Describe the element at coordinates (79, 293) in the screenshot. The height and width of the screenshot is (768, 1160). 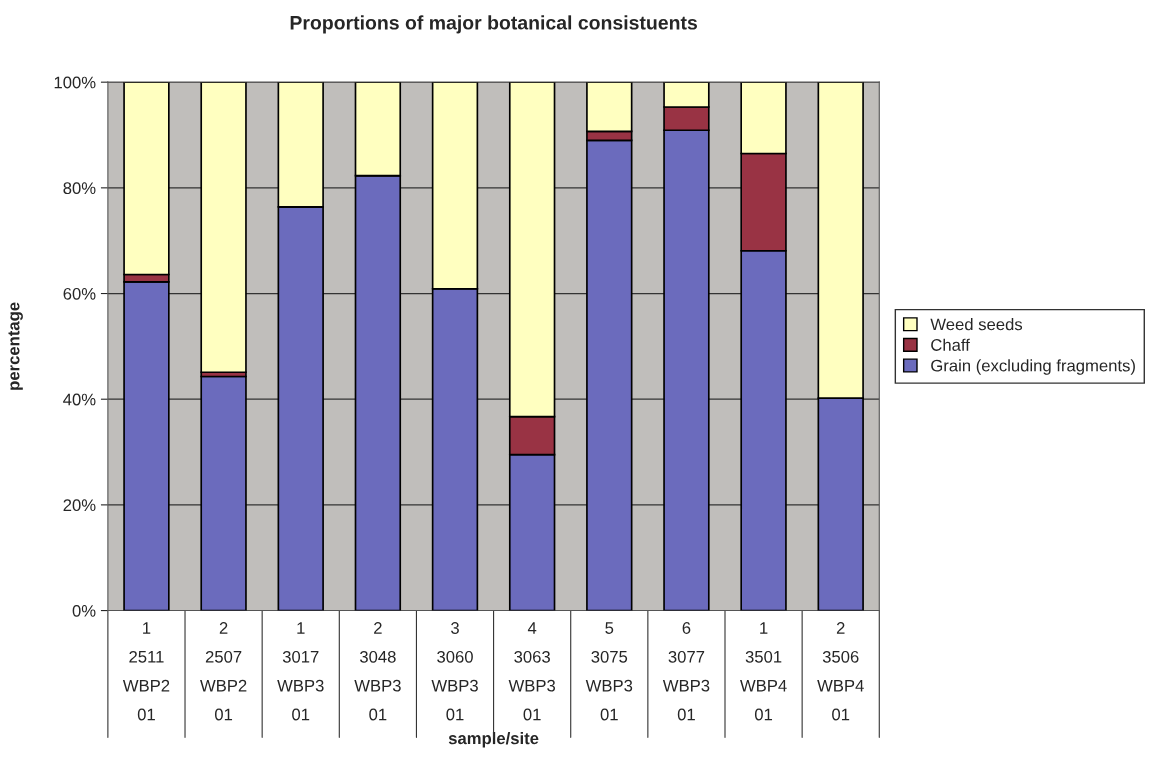
I see `y-tick-label: 60%` at that location.